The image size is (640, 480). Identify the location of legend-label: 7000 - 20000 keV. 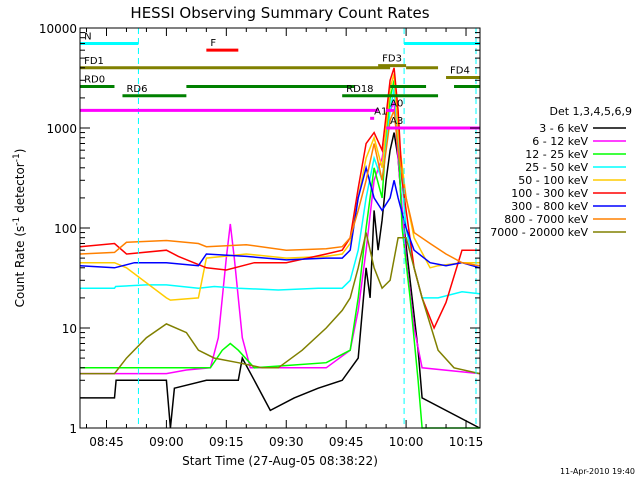
(539, 232).